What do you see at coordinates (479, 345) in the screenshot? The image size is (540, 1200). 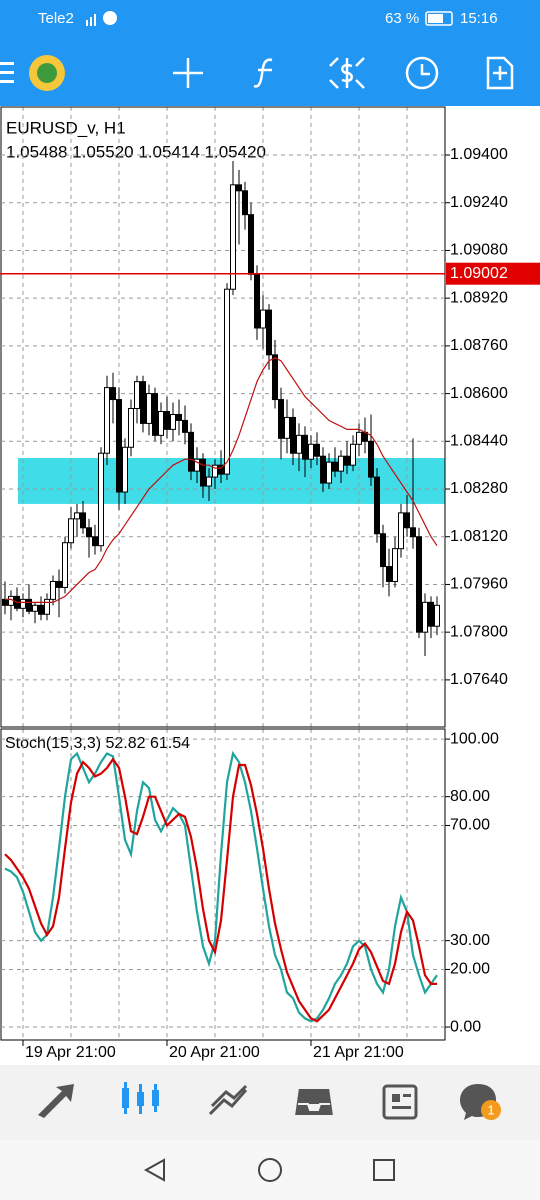 I see `y-tick-label: 1.08760` at bounding box center [479, 345].